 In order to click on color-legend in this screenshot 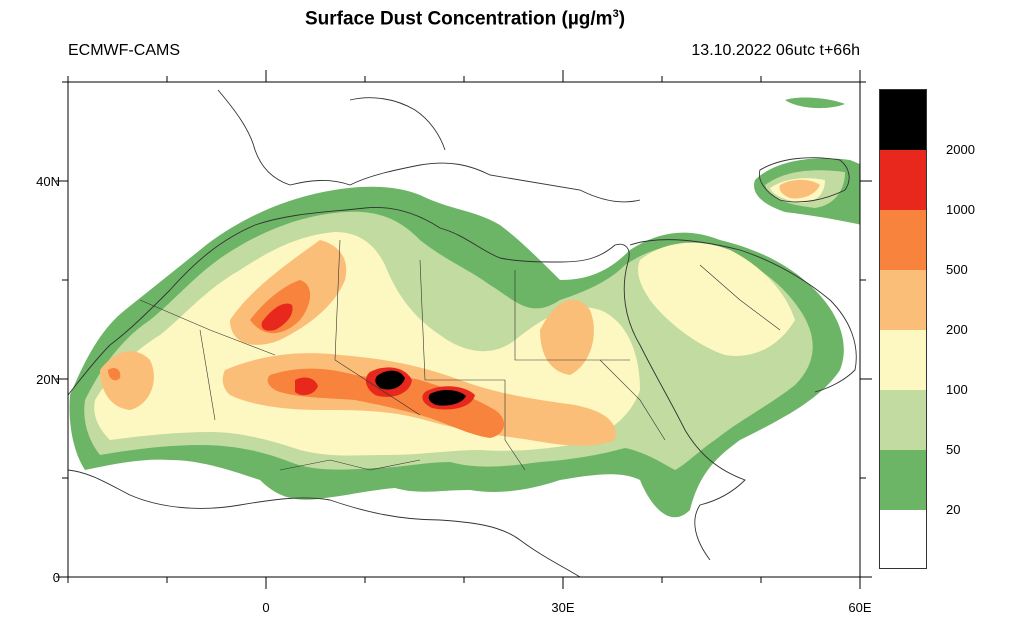, I will do `click(903, 329)`.